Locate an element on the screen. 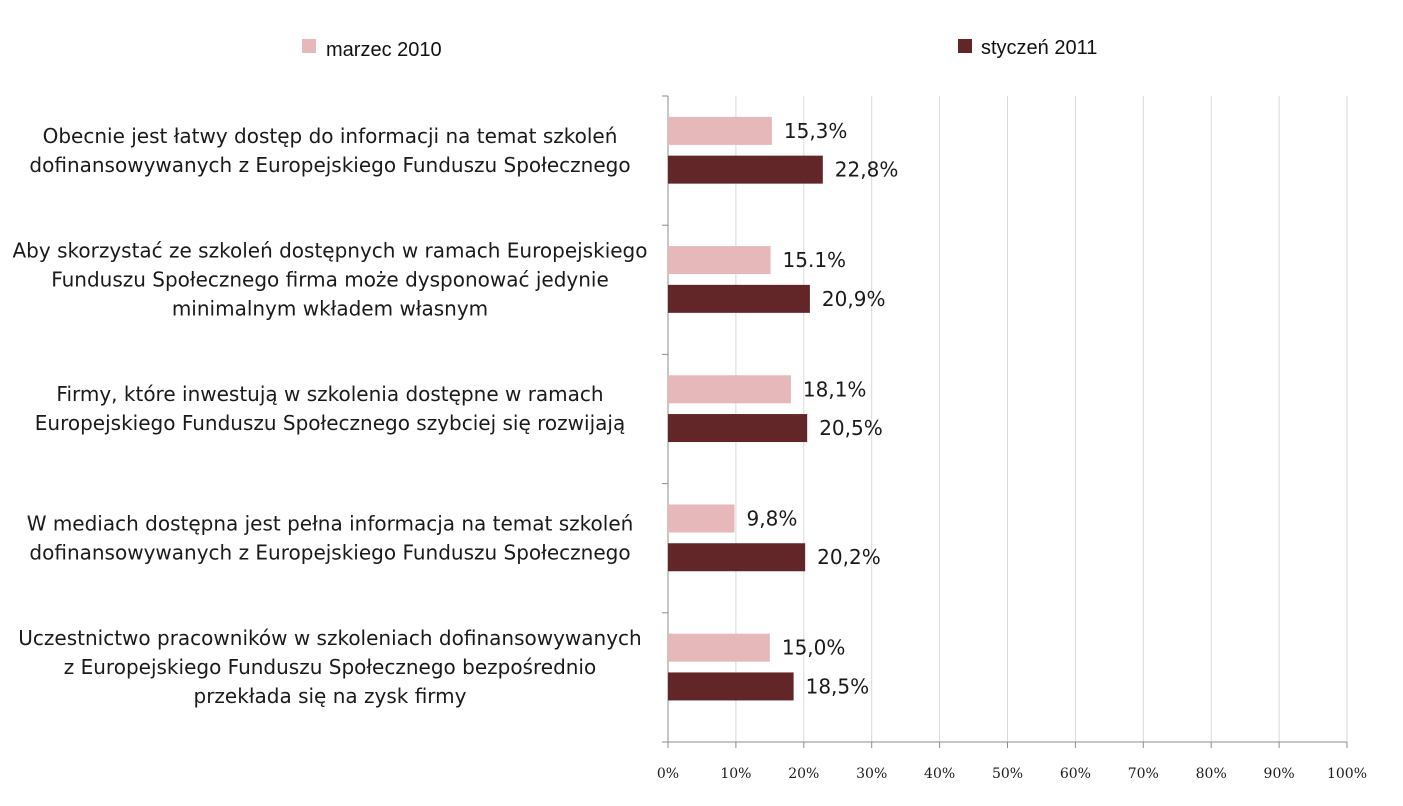 The height and width of the screenshot is (806, 1403). x-tick-label: 80% is located at coordinates (1211, 774).